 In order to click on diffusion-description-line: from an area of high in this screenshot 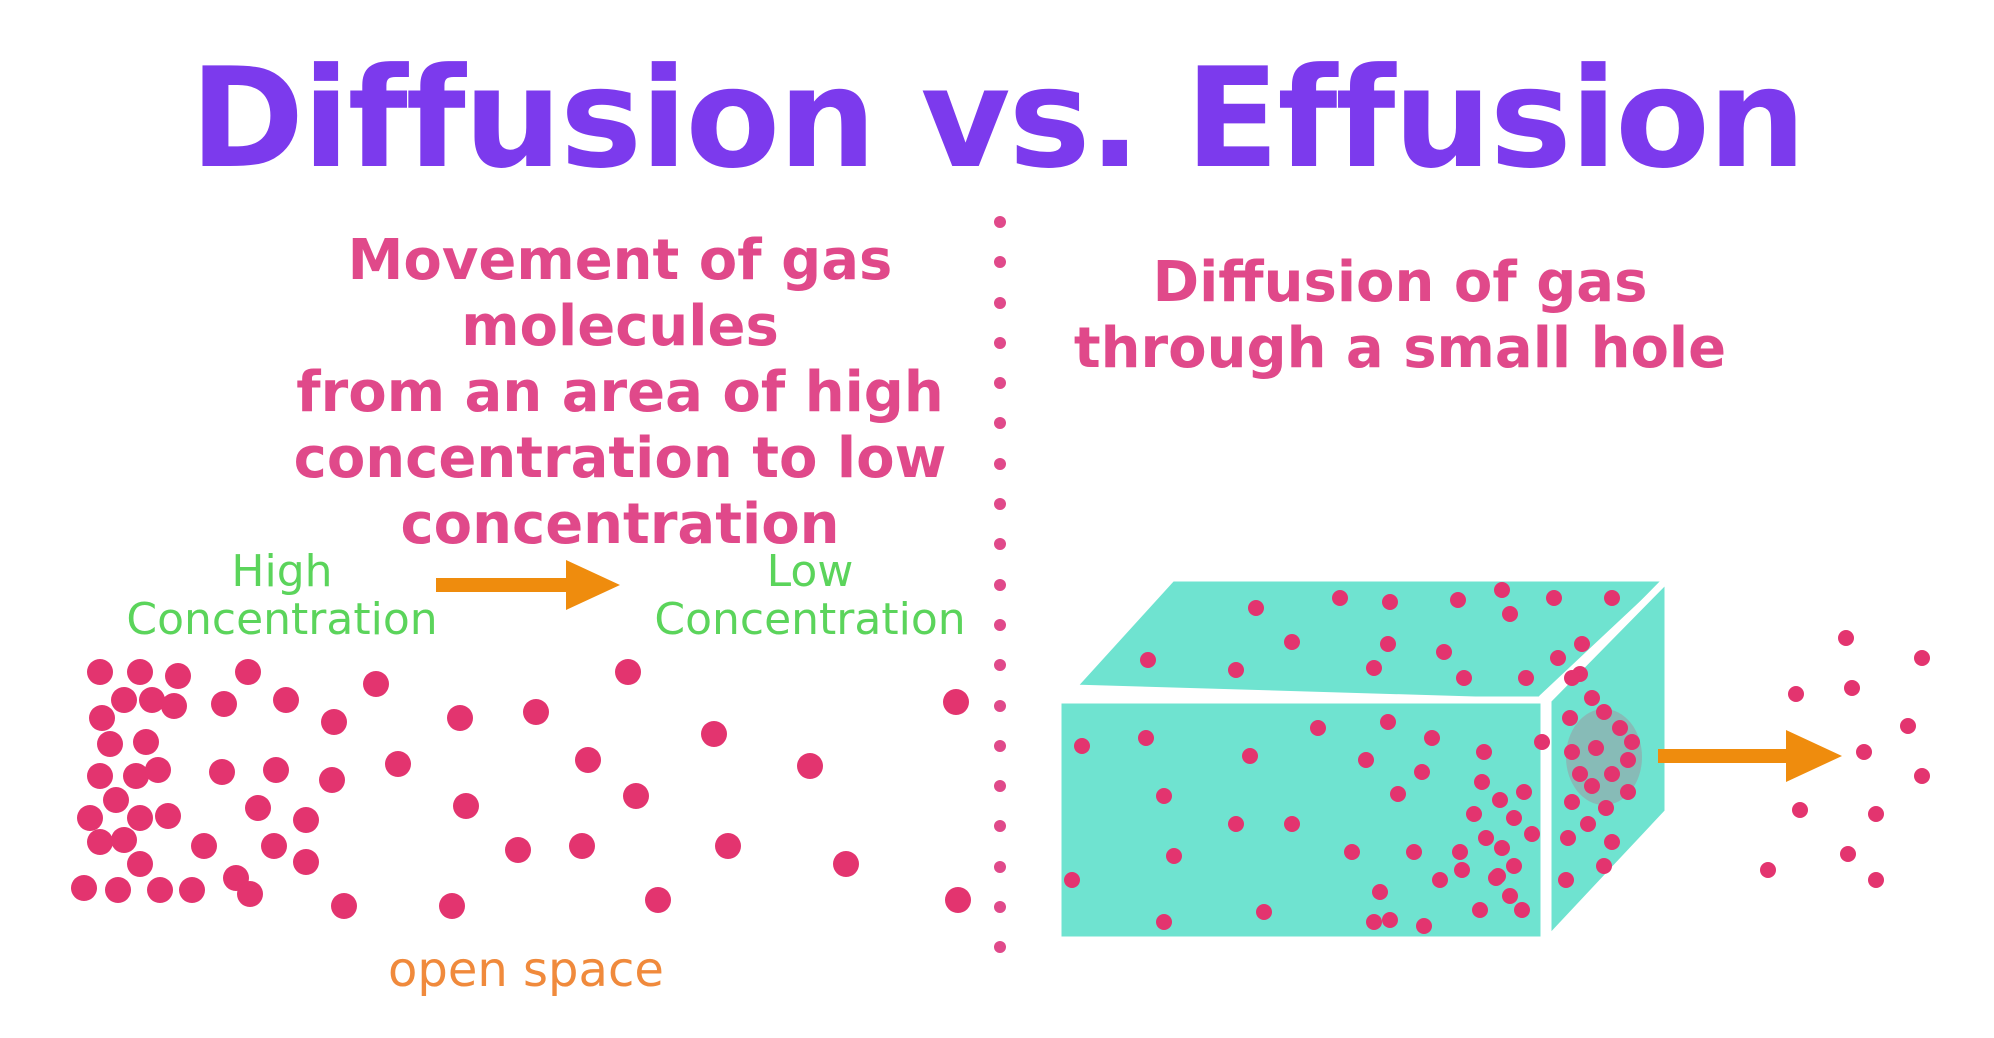, I will do `click(620, 392)`.